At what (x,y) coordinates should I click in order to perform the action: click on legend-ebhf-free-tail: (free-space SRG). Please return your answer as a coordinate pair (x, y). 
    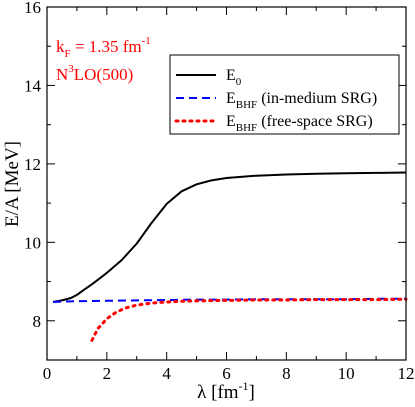
    Looking at the image, I should click on (315, 121).